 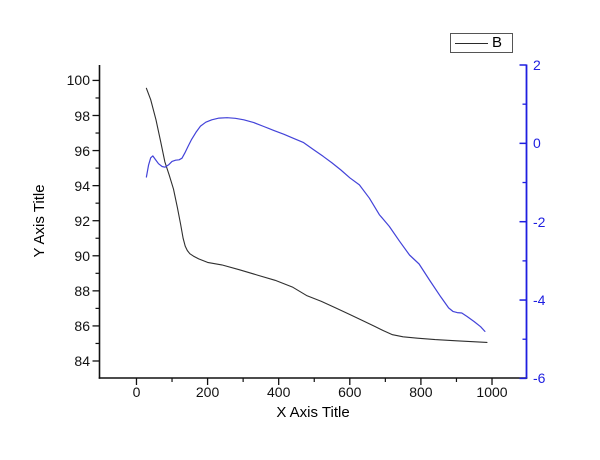 What do you see at coordinates (421, 392) in the screenshot?
I see `x-tick-label: 800` at bounding box center [421, 392].